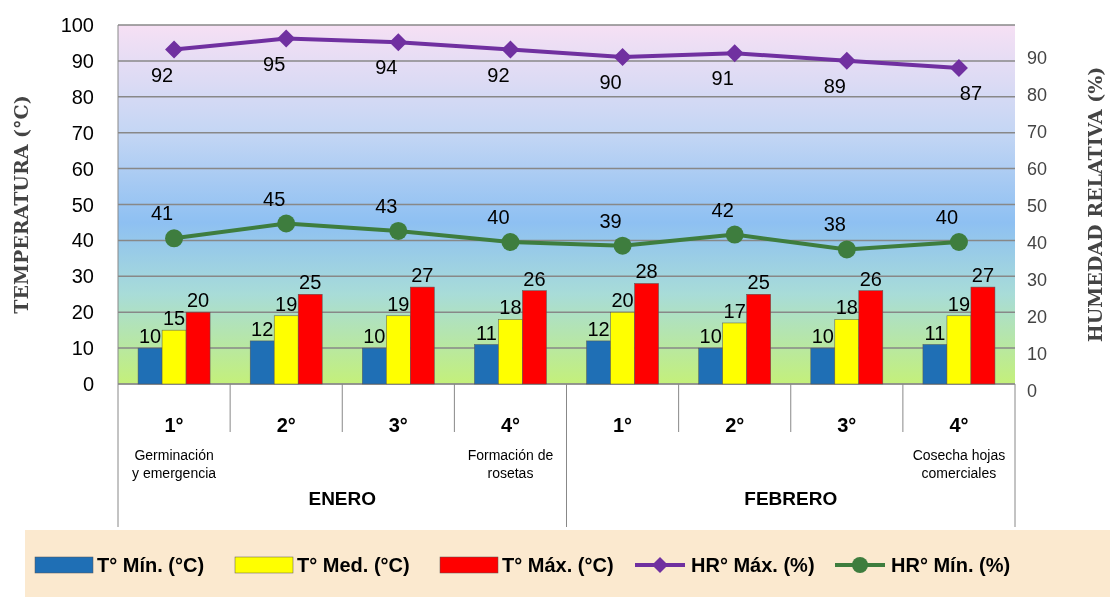 This screenshot has height=597, width=1117. Describe the element at coordinates (722, 78) in the screenshot. I see `data-label: 91` at that location.